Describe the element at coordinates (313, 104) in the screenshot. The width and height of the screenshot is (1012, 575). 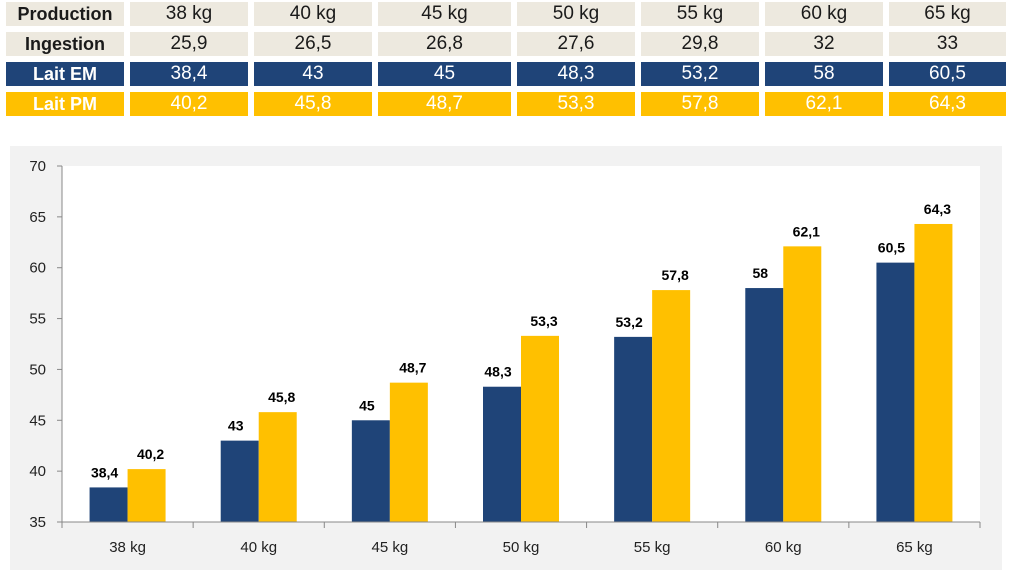
I see `table-cell: 45,8` at that location.